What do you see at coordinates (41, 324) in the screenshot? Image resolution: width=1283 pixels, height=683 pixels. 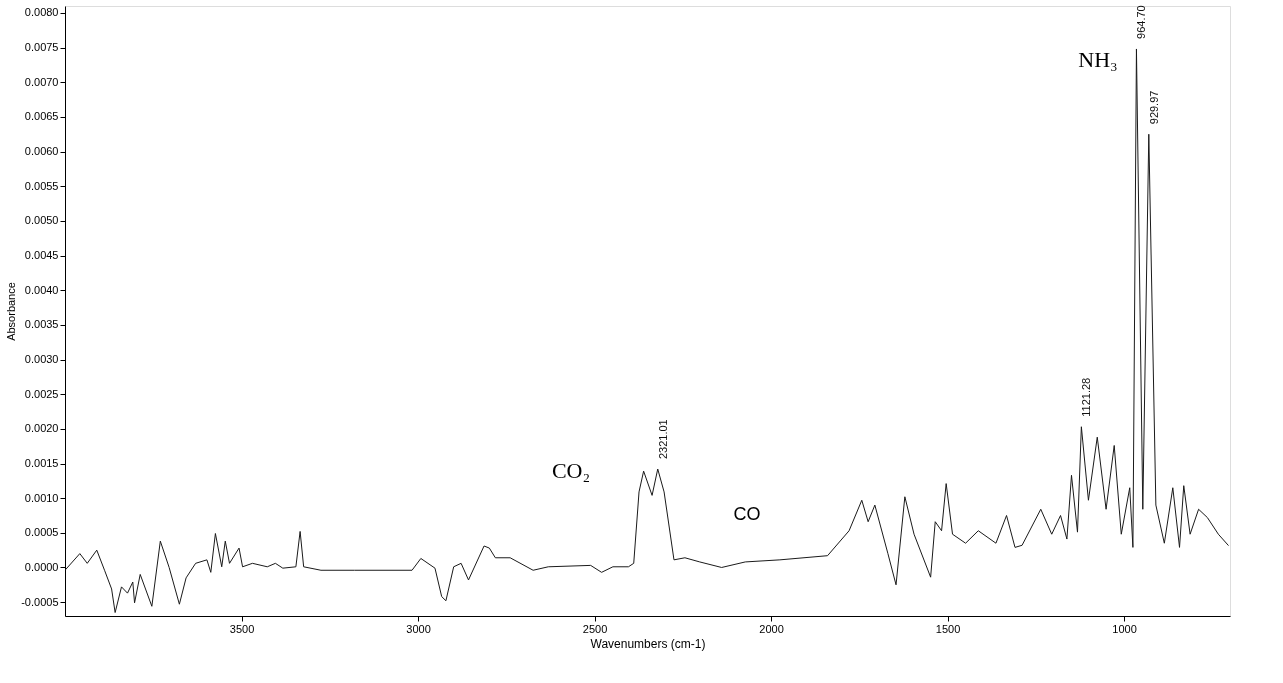 I see `y-tick-label: 0.0035` at bounding box center [41, 324].